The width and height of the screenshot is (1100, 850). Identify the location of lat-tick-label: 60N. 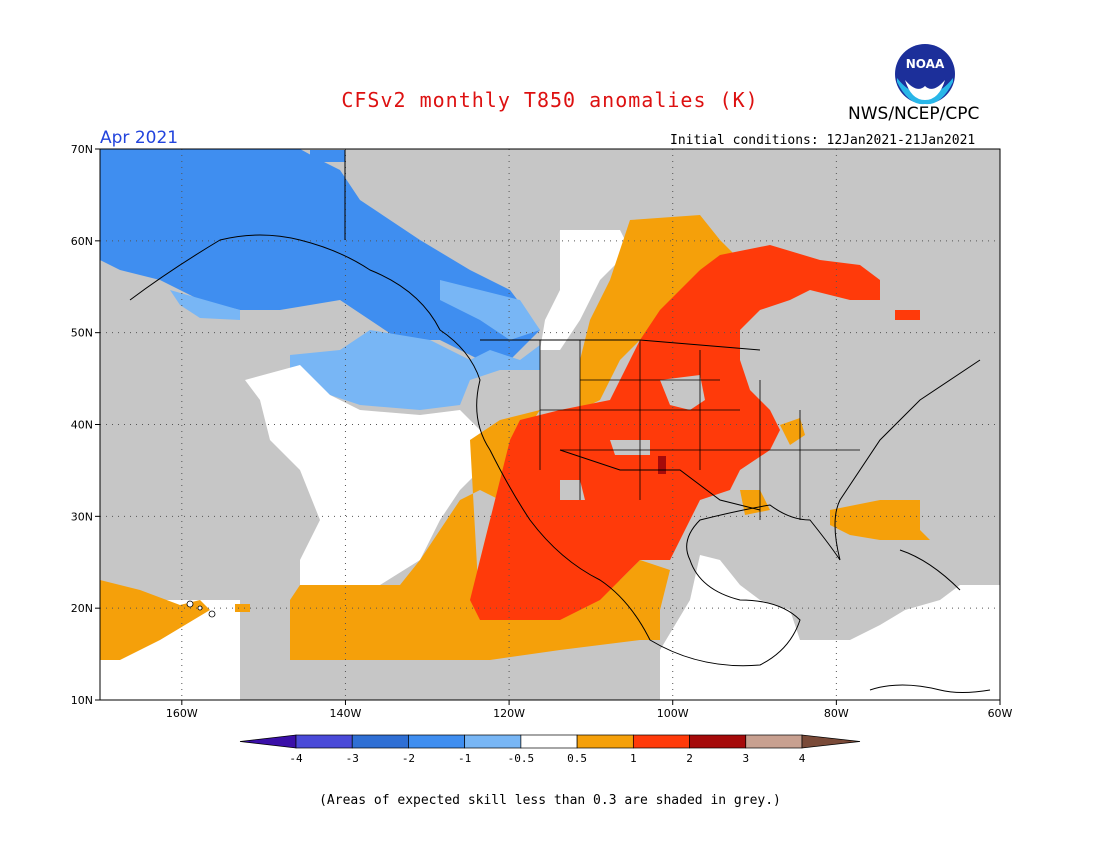
(82, 241).